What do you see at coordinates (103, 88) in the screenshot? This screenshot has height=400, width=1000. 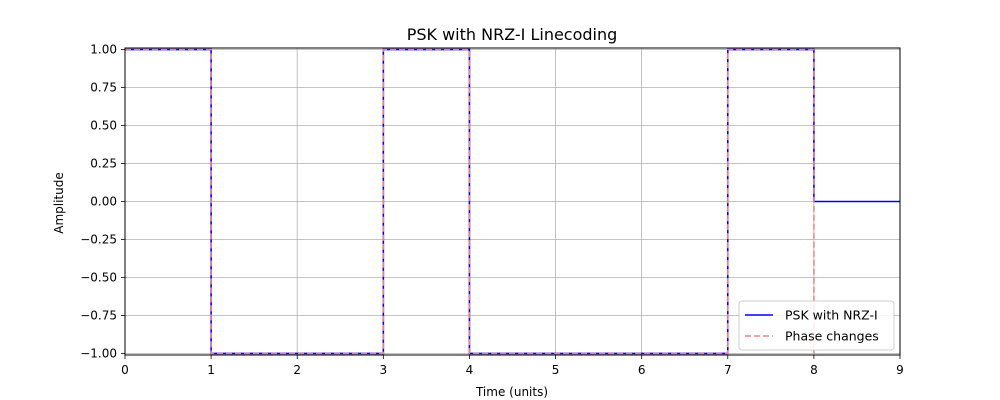 I see `y-tick-label: 0.75` at bounding box center [103, 88].